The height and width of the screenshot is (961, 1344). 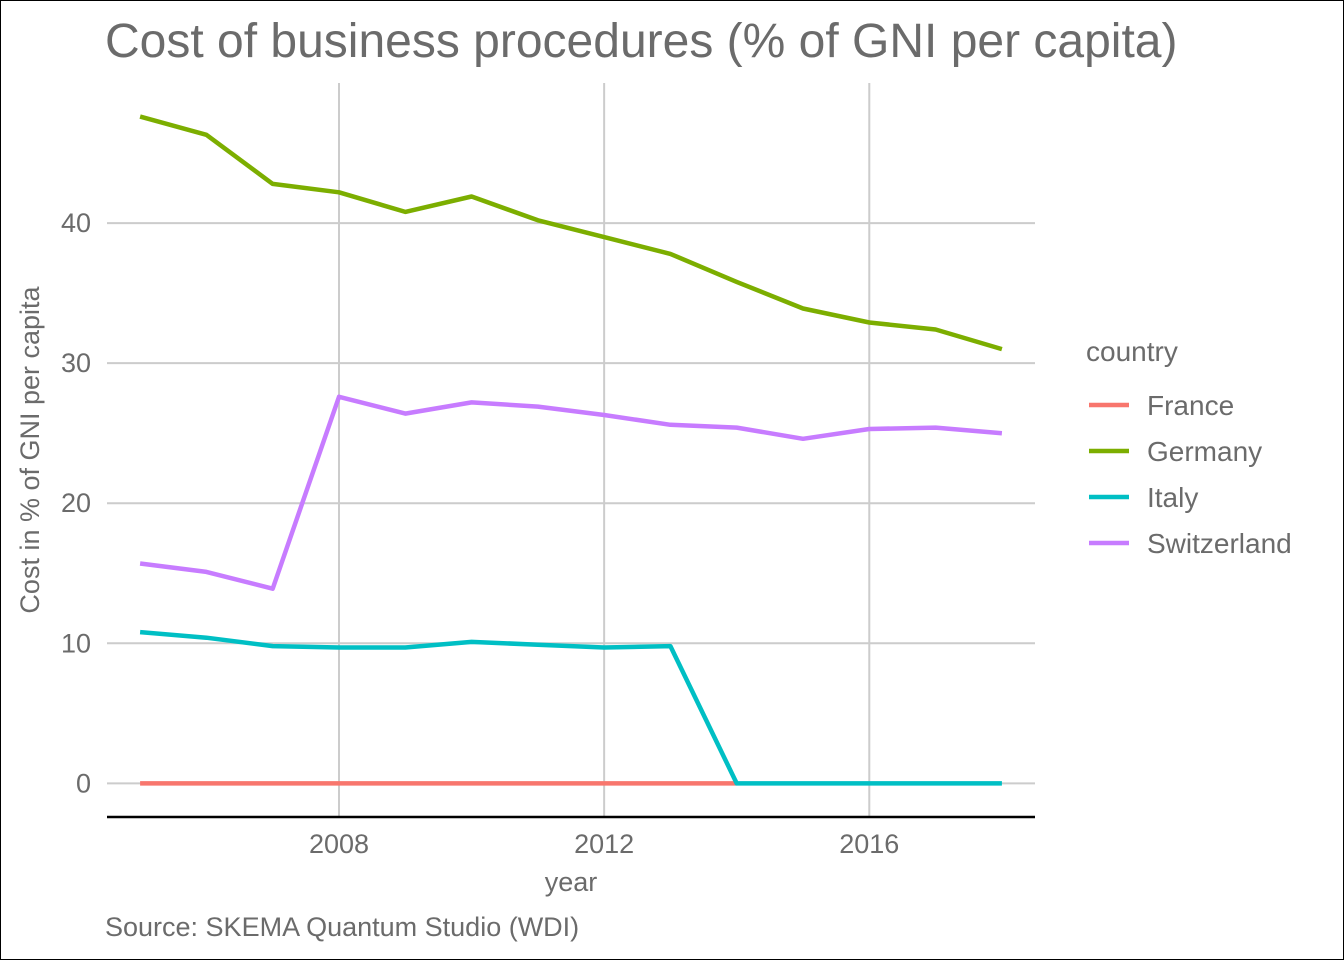 I want to click on legend-item-germany: Germany, so click(x=1175, y=451).